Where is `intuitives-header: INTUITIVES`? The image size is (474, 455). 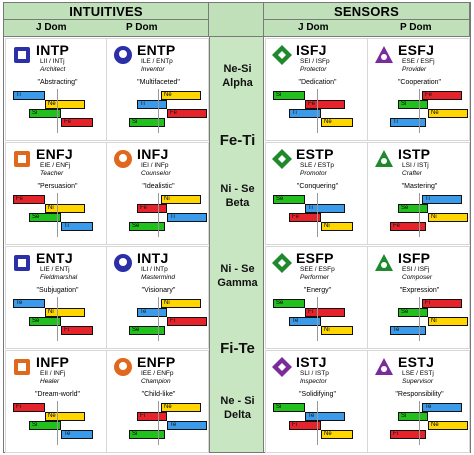
intuitives-header: INTUITIVES is located at coordinates (106, 11).